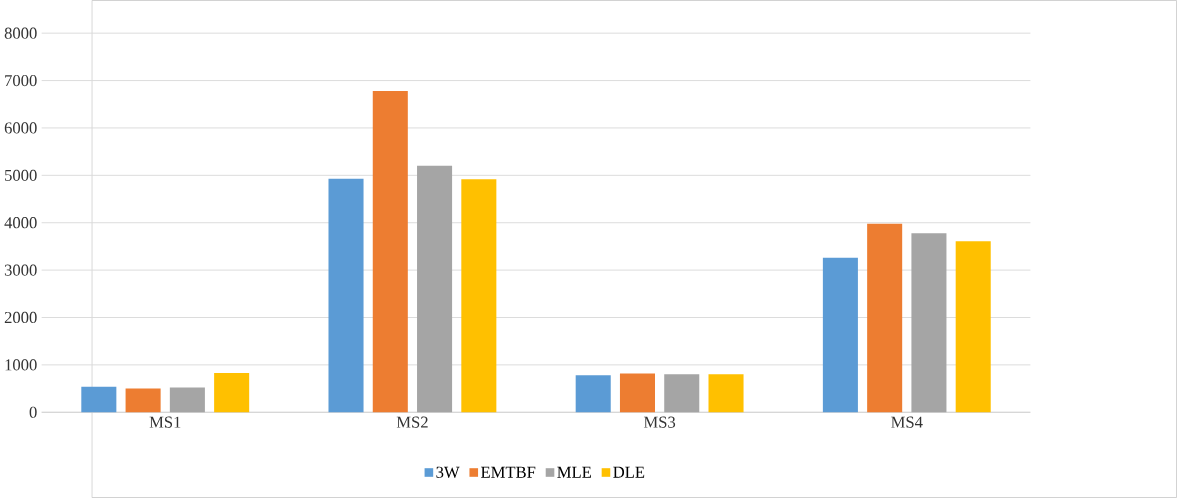  What do you see at coordinates (412, 422) in the screenshot?
I see `x-tick-label: MS2` at bounding box center [412, 422].